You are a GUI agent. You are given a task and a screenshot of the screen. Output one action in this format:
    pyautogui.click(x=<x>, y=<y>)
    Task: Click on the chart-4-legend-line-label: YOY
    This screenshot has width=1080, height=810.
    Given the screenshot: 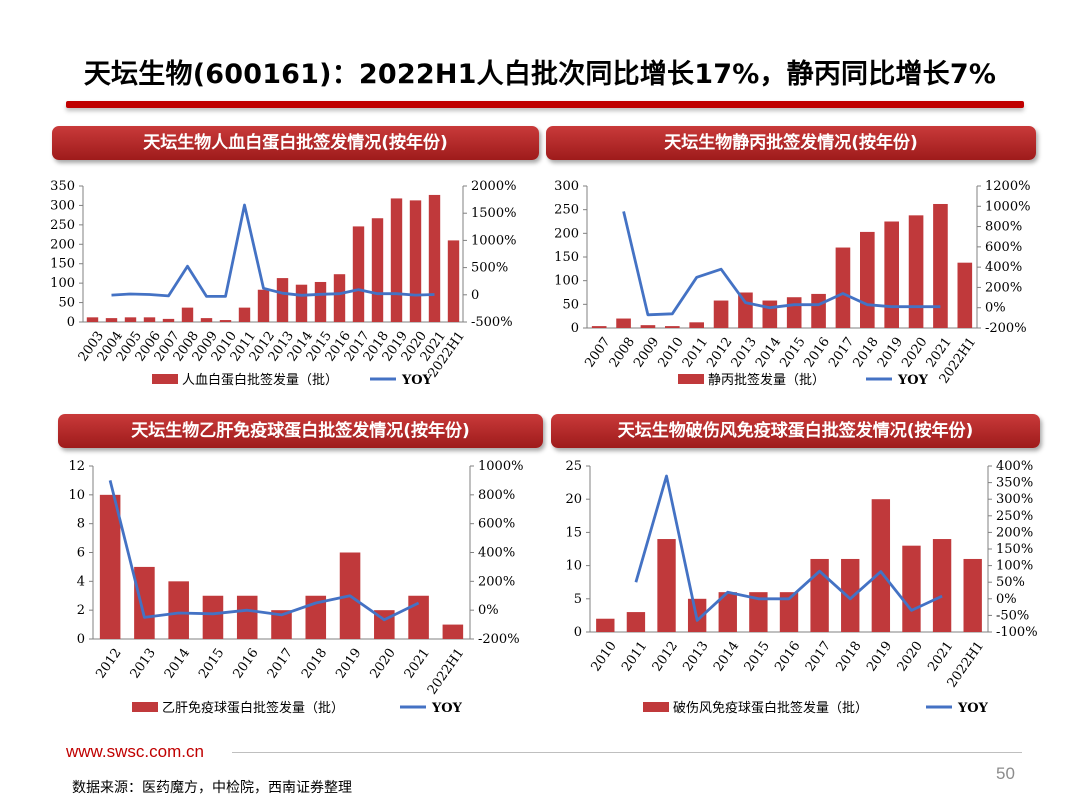 What is the action you would take?
    pyautogui.click(x=973, y=708)
    